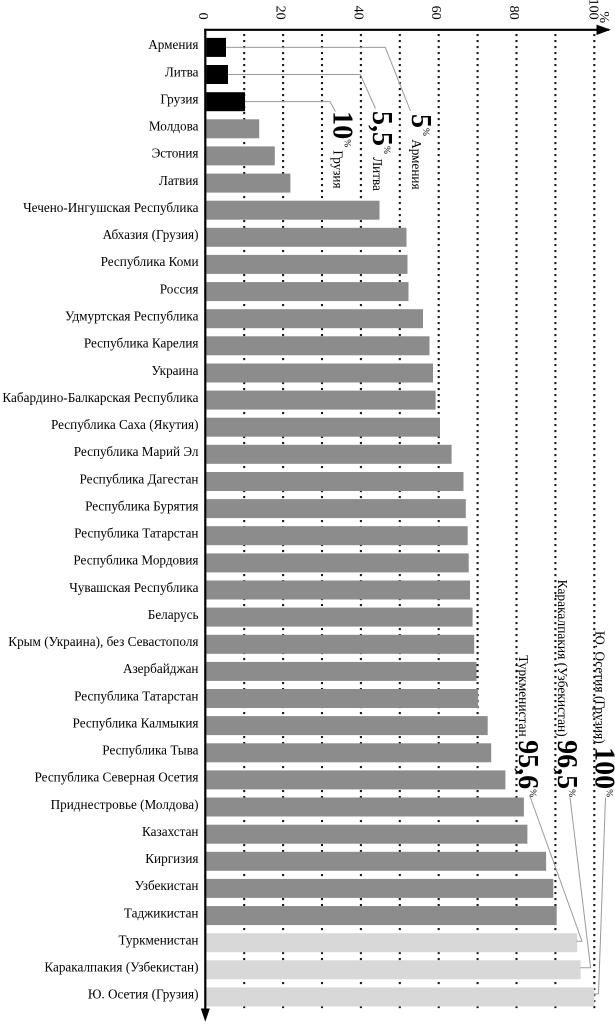 The height and width of the screenshot is (1024, 615). Describe the element at coordinates (179, 99) in the screenshot. I see `svg-text: Грузия` at that location.